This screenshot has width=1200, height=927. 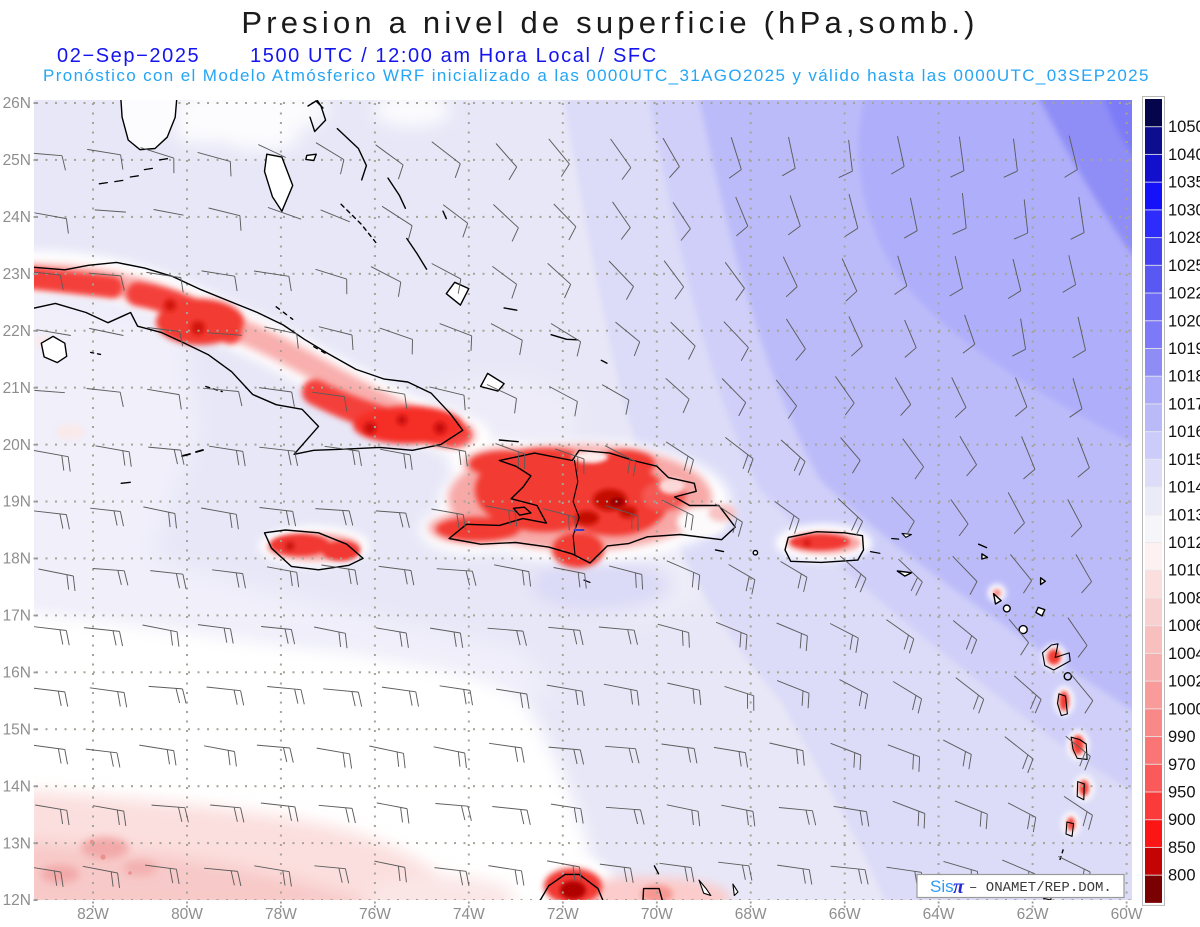 I want to click on svg-text: 1050, so click(x=1184, y=127).